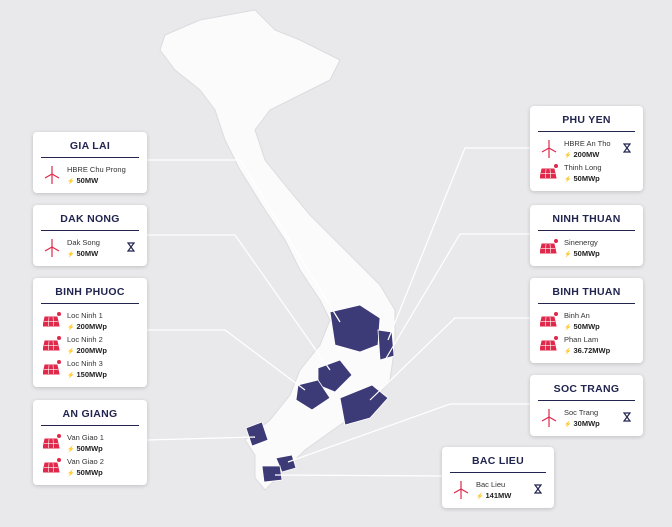 This screenshot has height=527, width=672. What do you see at coordinates (83, 242) in the screenshot?
I see `project-name: Dak Song` at bounding box center [83, 242].